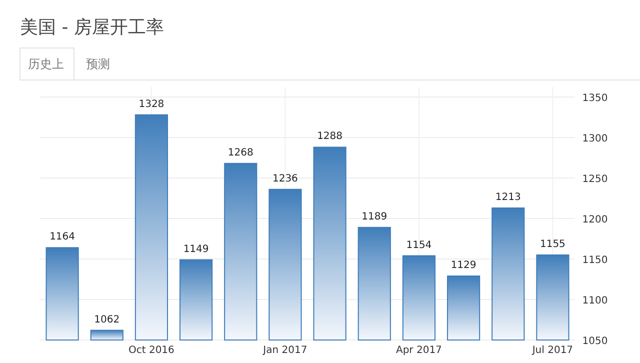  What do you see at coordinates (419, 245) in the screenshot?
I see `data-label: 1154` at bounding box center [419, 245].